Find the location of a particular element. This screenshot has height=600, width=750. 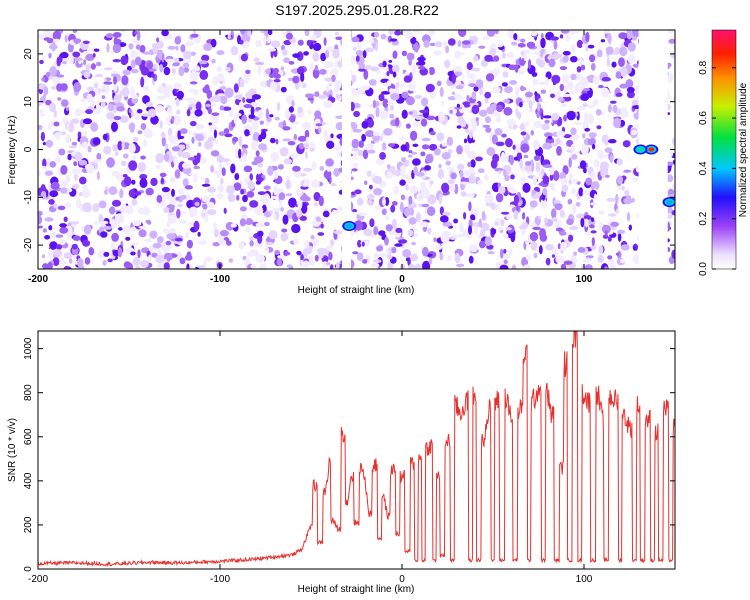

hotspot-core is located at coordinates (640, 149).